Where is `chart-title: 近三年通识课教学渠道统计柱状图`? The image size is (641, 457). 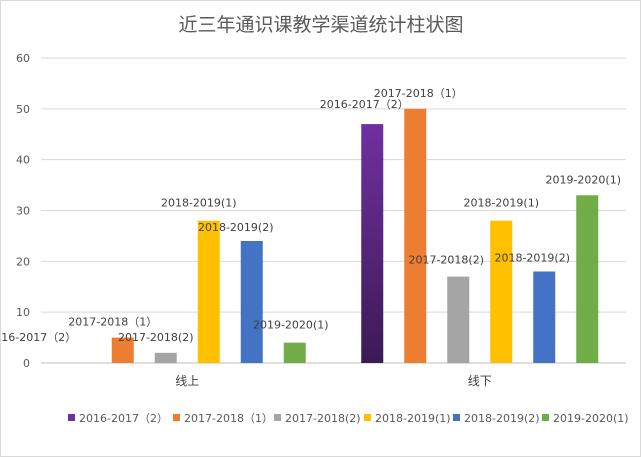
chart-title: 近三年通识课教学渠道统计柱状图 is located at coordinates (320, 25).